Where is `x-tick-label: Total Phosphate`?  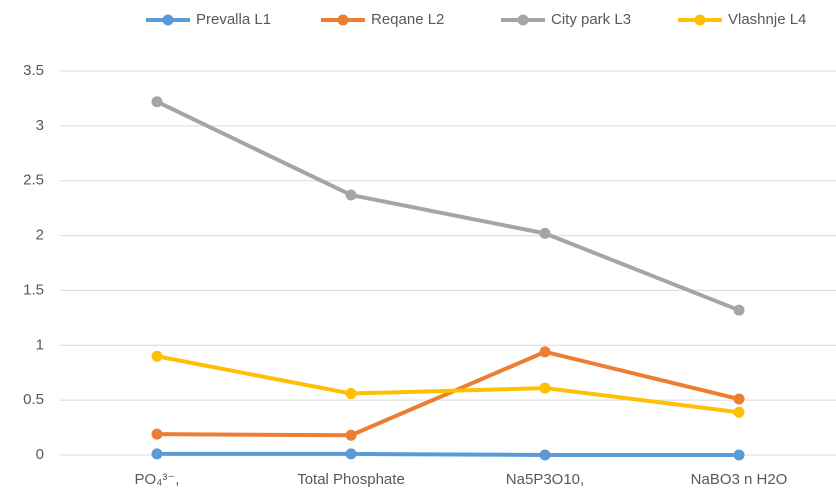
x-tick-label: Total Phosphate is located at coordinates (351, 479).